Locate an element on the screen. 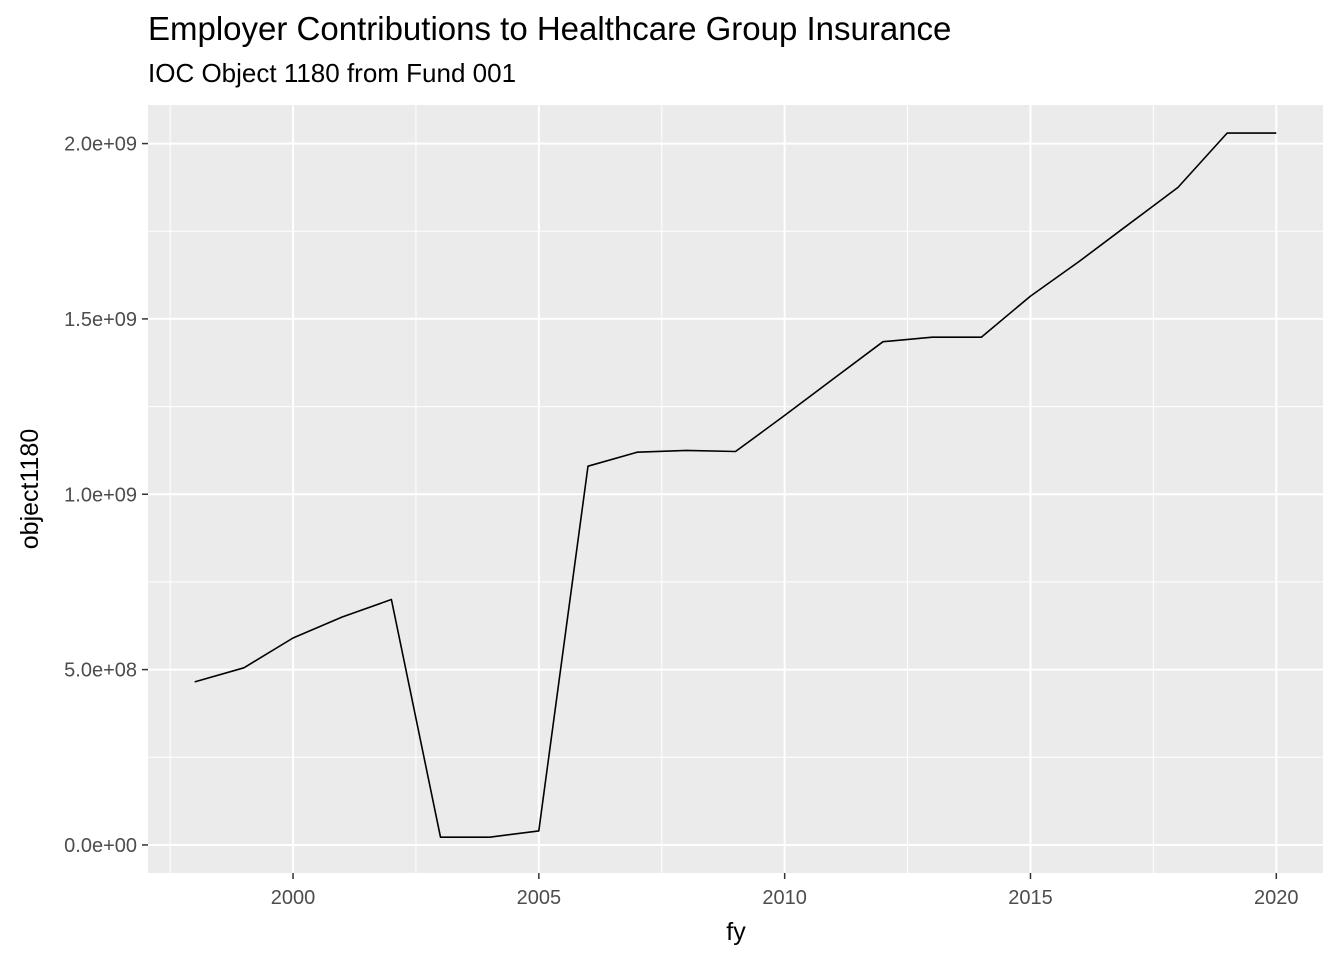  x-tick-label: 2000 is located at coordinates (293, 898).